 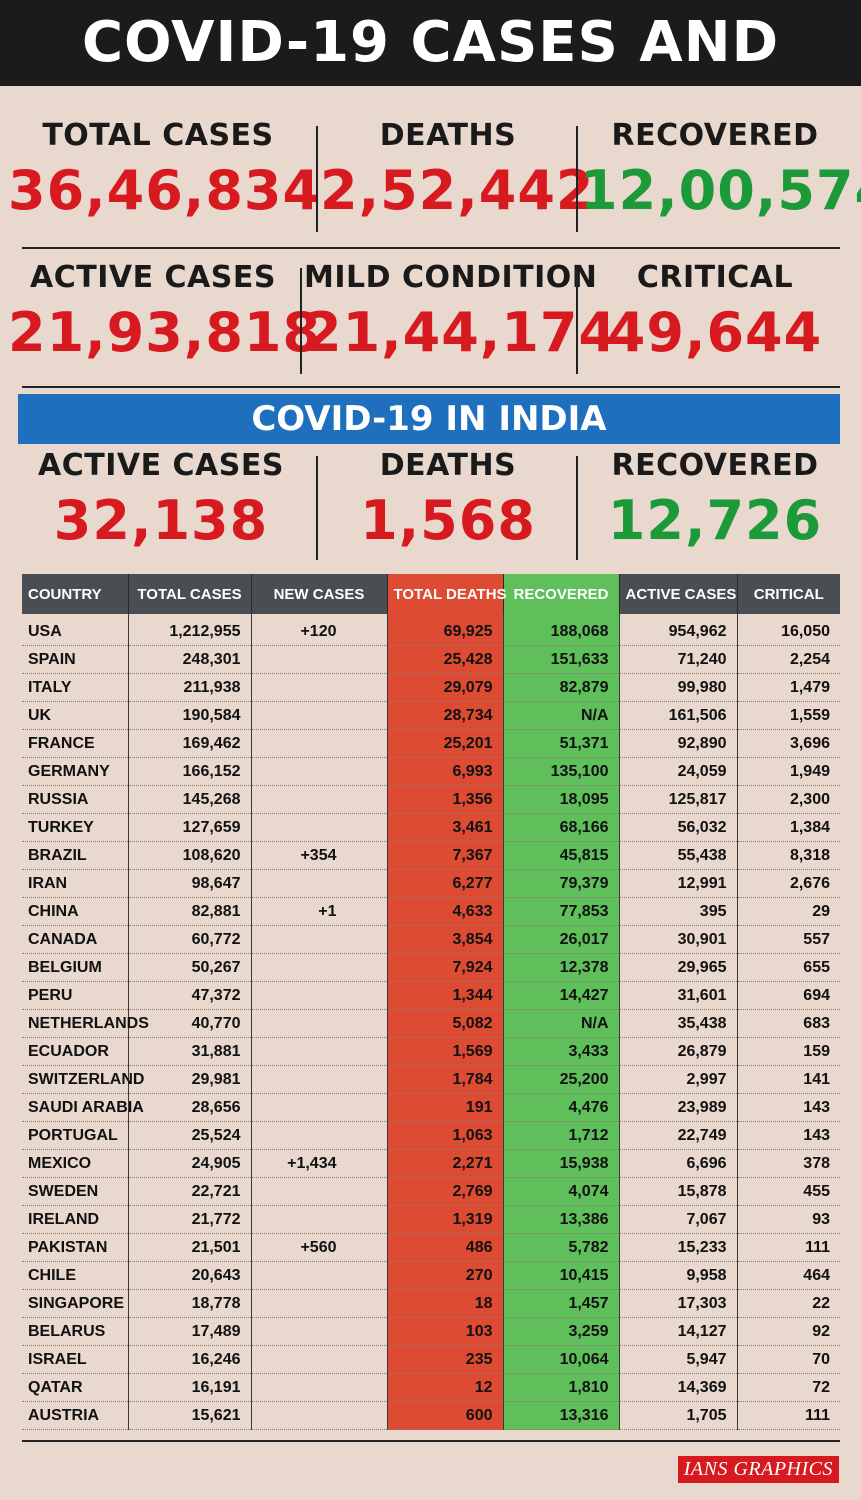 I want to click on cell-recovered: 14,427, so click(x=561, y=995).